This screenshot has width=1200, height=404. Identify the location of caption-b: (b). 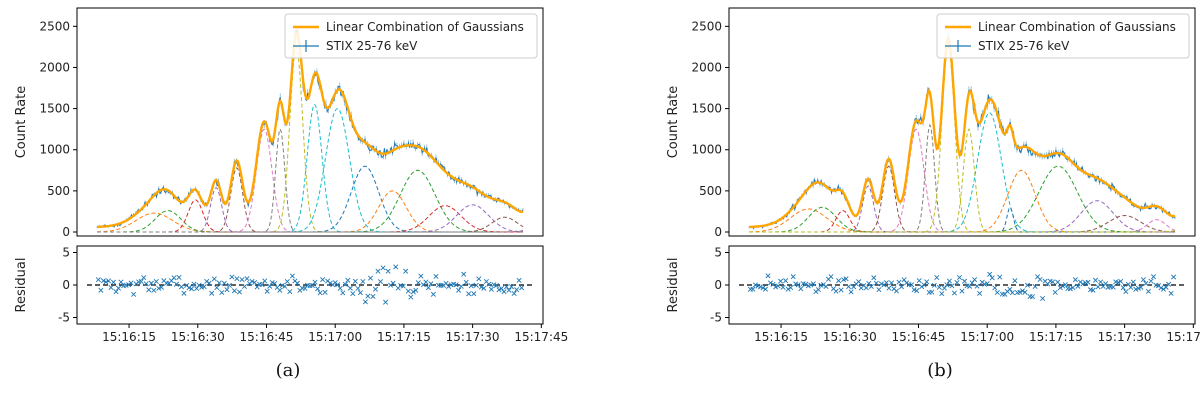
(940, 370).